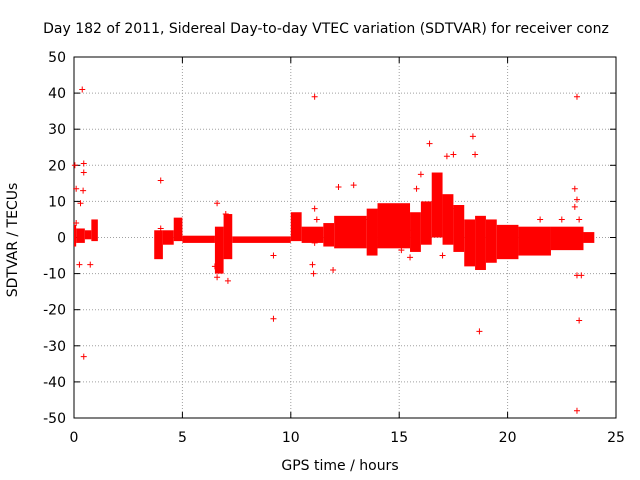 This screenshot has width=640, height=480. What do you see at coordinates (57, 94) in the screenshot?
I see `y-tick-label: 40` at bounding box center [57, 94].